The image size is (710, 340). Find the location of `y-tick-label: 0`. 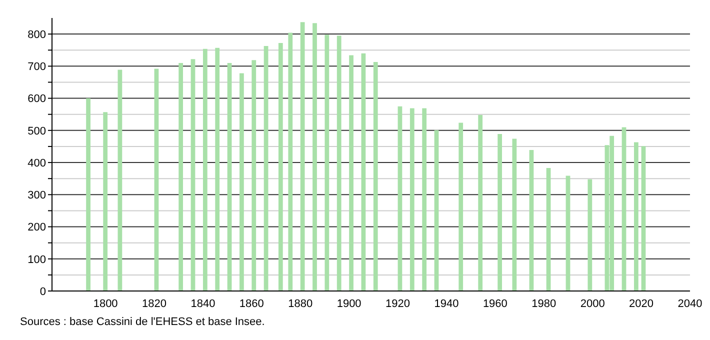

y-tick-label: 0 is located at coordinates (43, 292).